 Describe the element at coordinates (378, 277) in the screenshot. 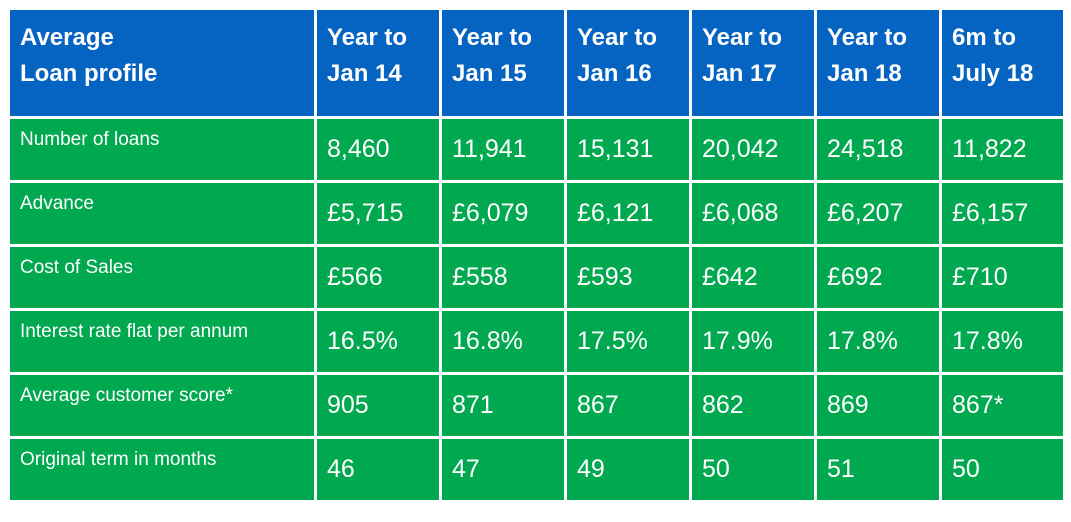

I see `table-cell: £566` at that location.